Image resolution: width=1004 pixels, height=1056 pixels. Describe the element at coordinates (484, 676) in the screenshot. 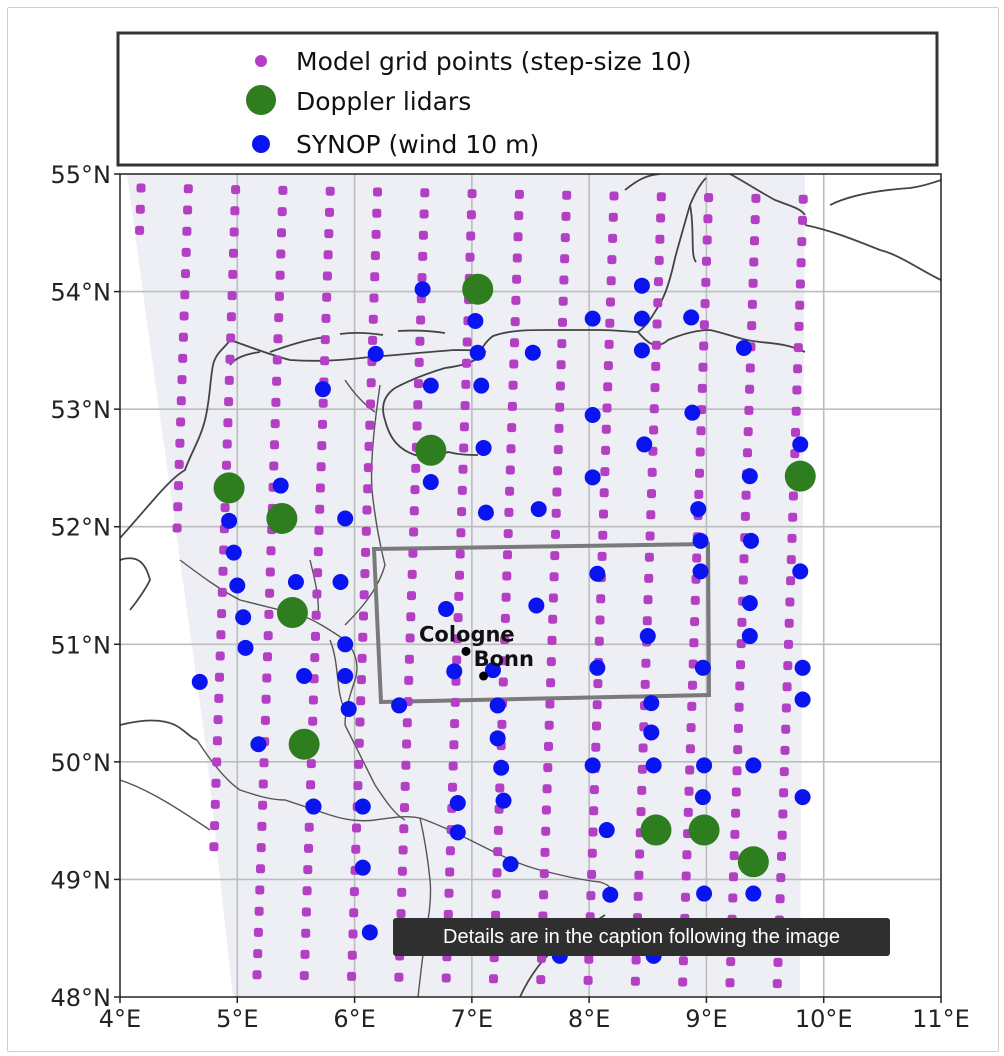

I see `city-marker` at that location.